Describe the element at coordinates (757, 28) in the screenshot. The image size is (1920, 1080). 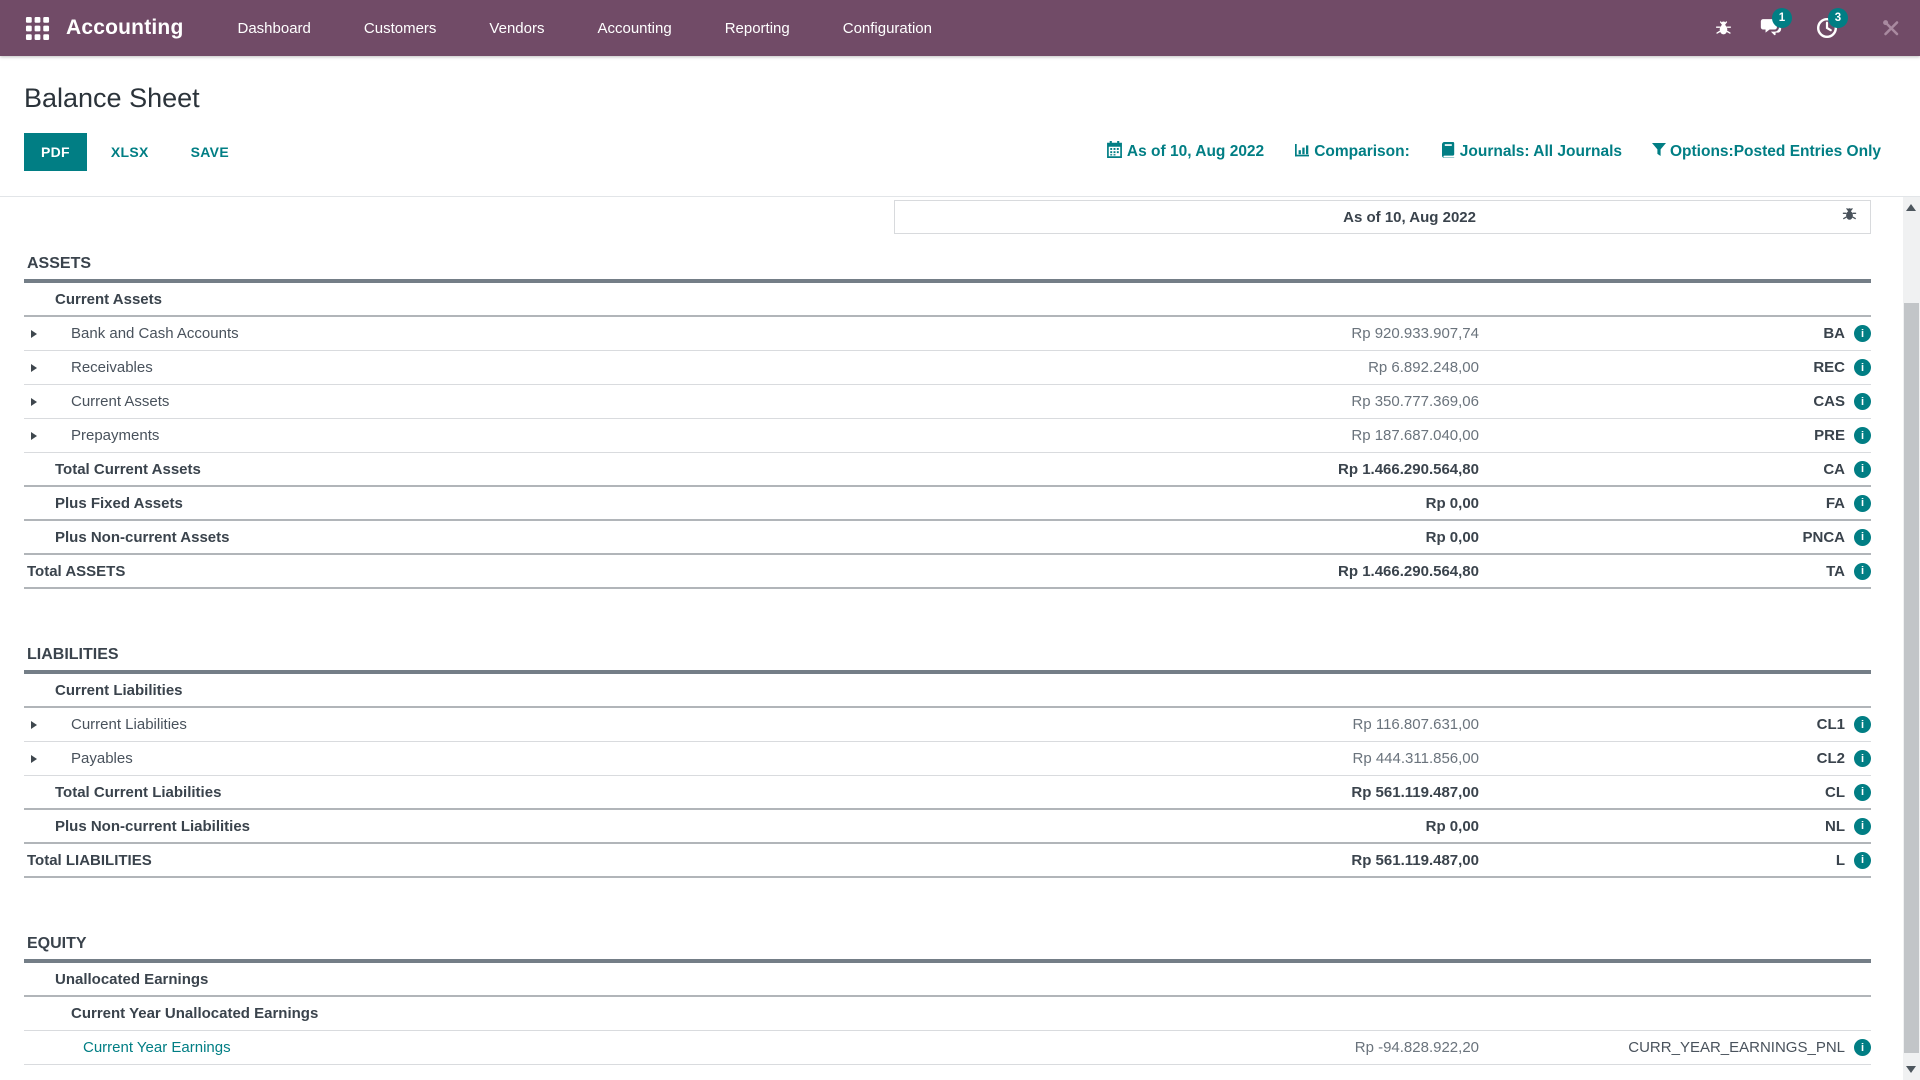
I see `nav-item-reporting: Reporting` at that location.